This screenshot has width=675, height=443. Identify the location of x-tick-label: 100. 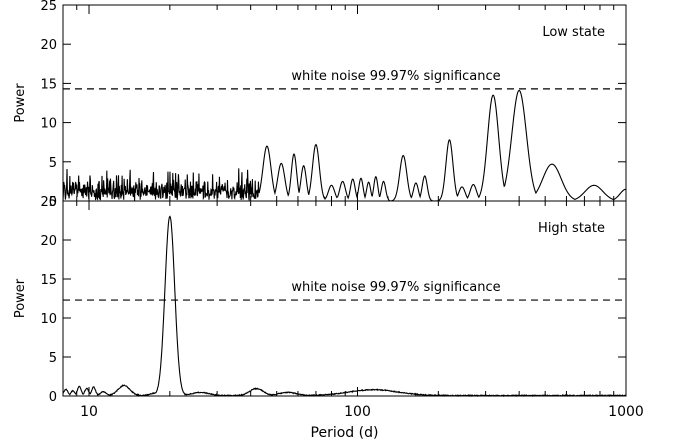
(357, 412).